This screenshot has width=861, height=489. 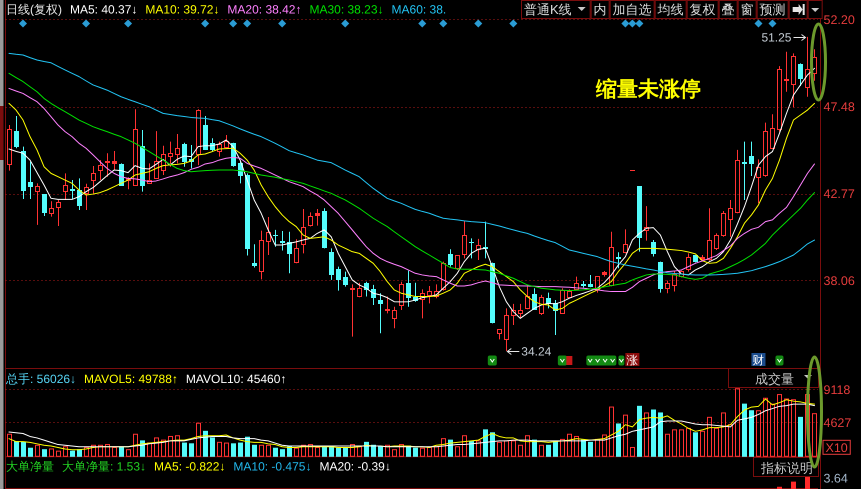 What do you see at coordinates (190, 467) in the screenshot?
I see `text: MA5: -0.822↓` at bounding box center [190, 467].